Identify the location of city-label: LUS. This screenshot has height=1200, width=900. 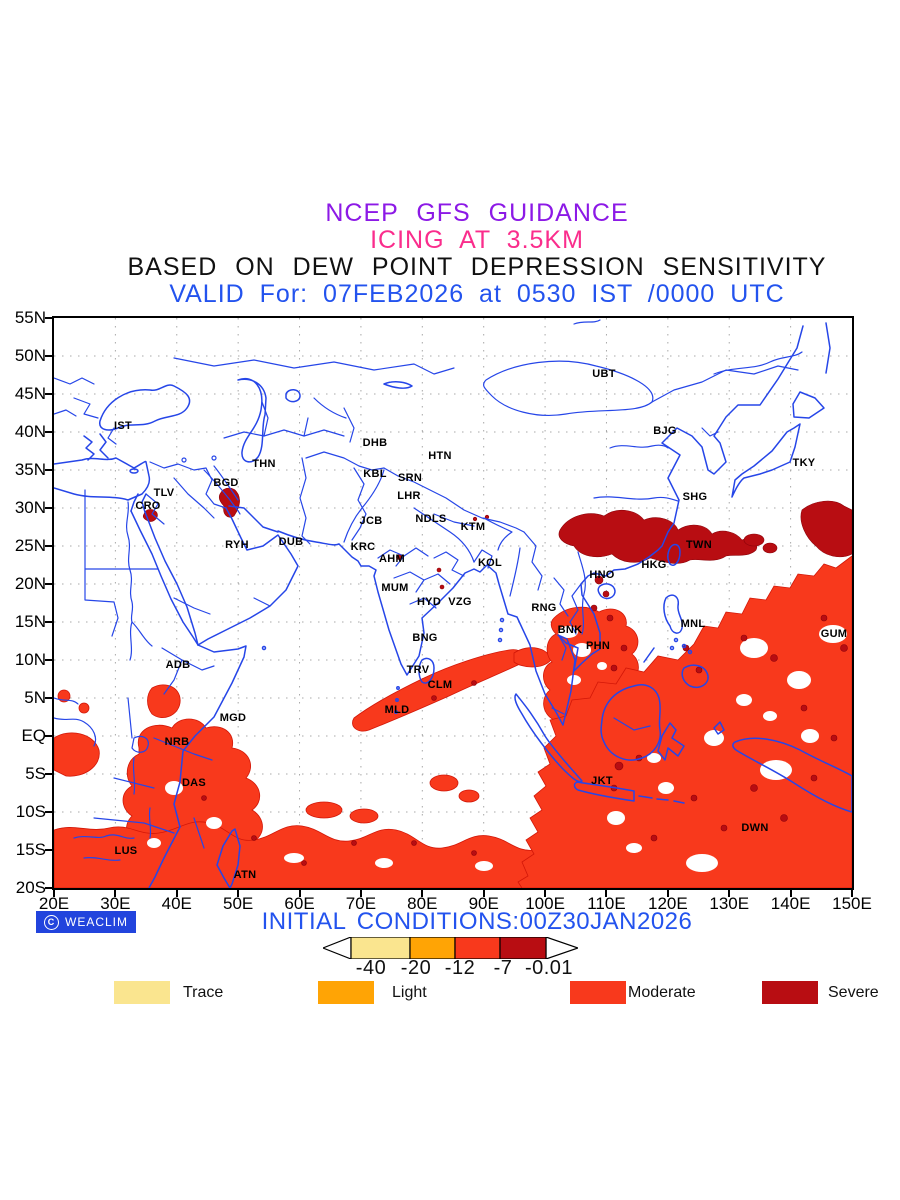
(126, 851).